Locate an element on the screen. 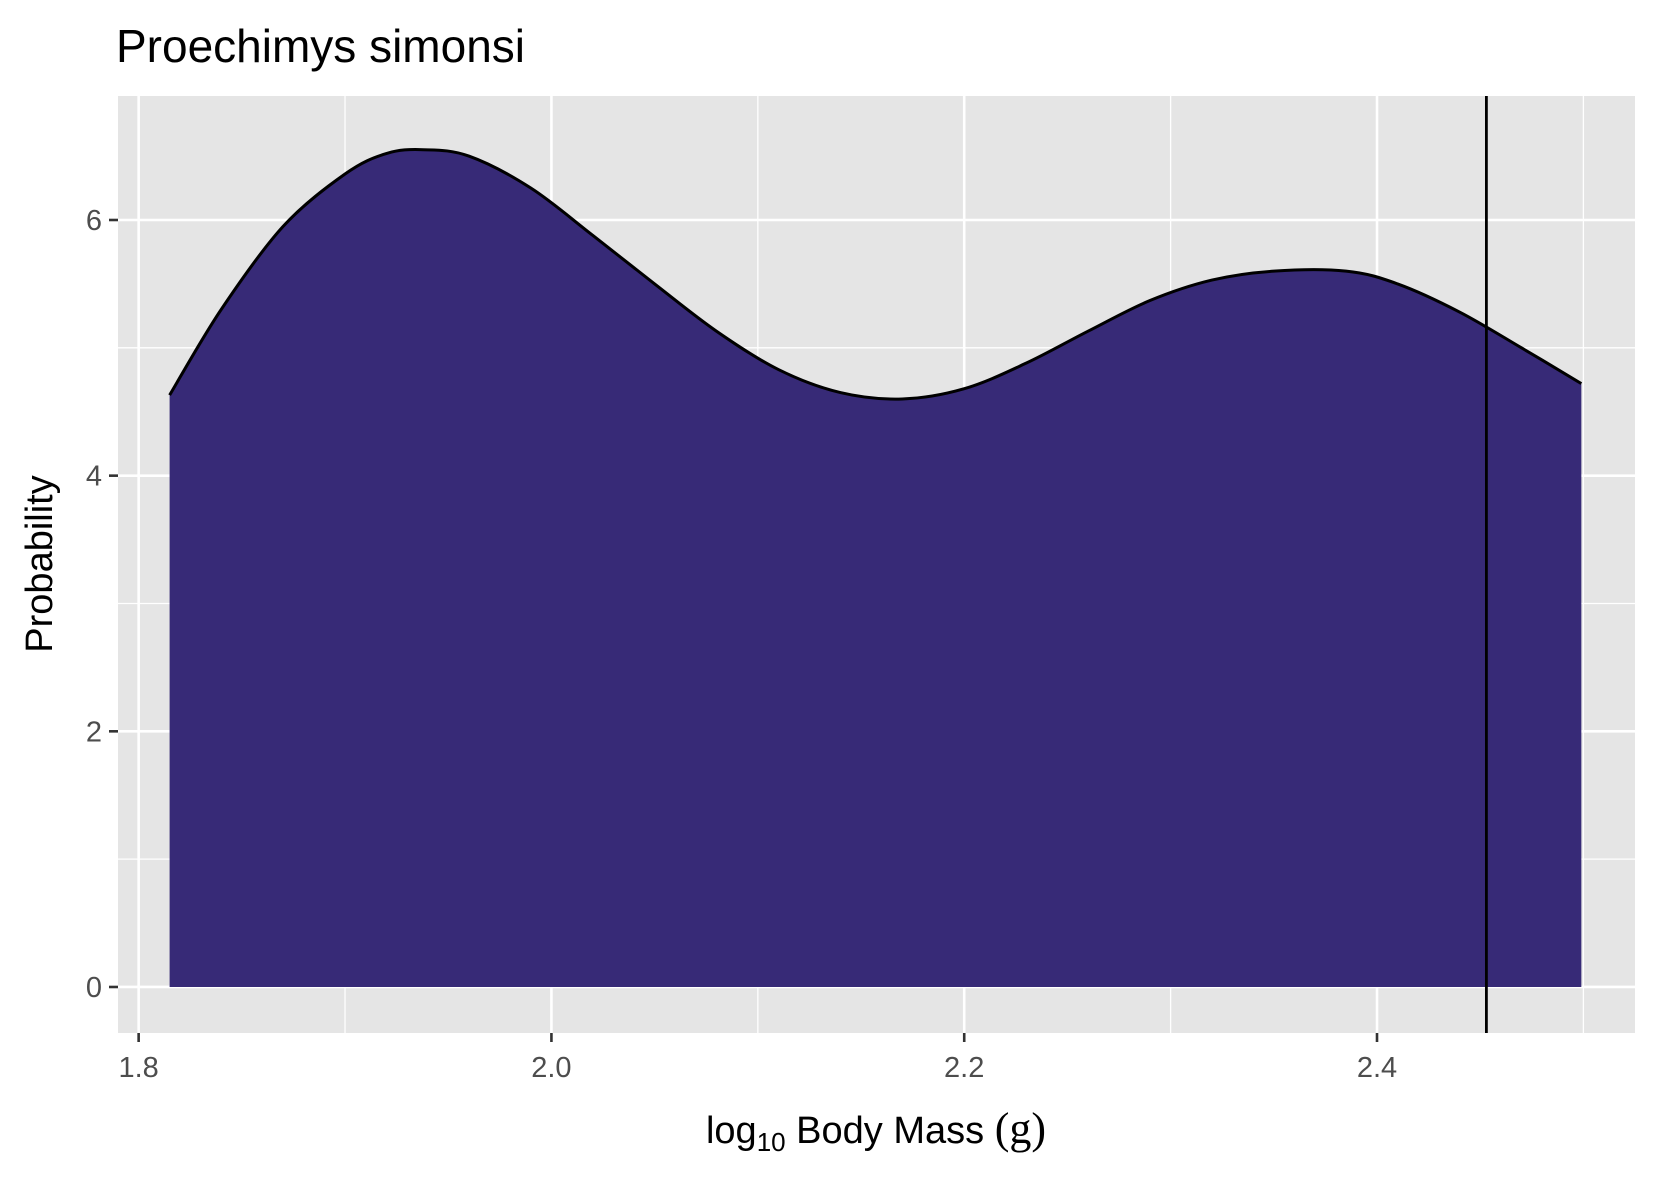 The height and width of the screenshot is (1181, 1653). y-axis: 0 2 4 6 is located at coordinates (102, 604).